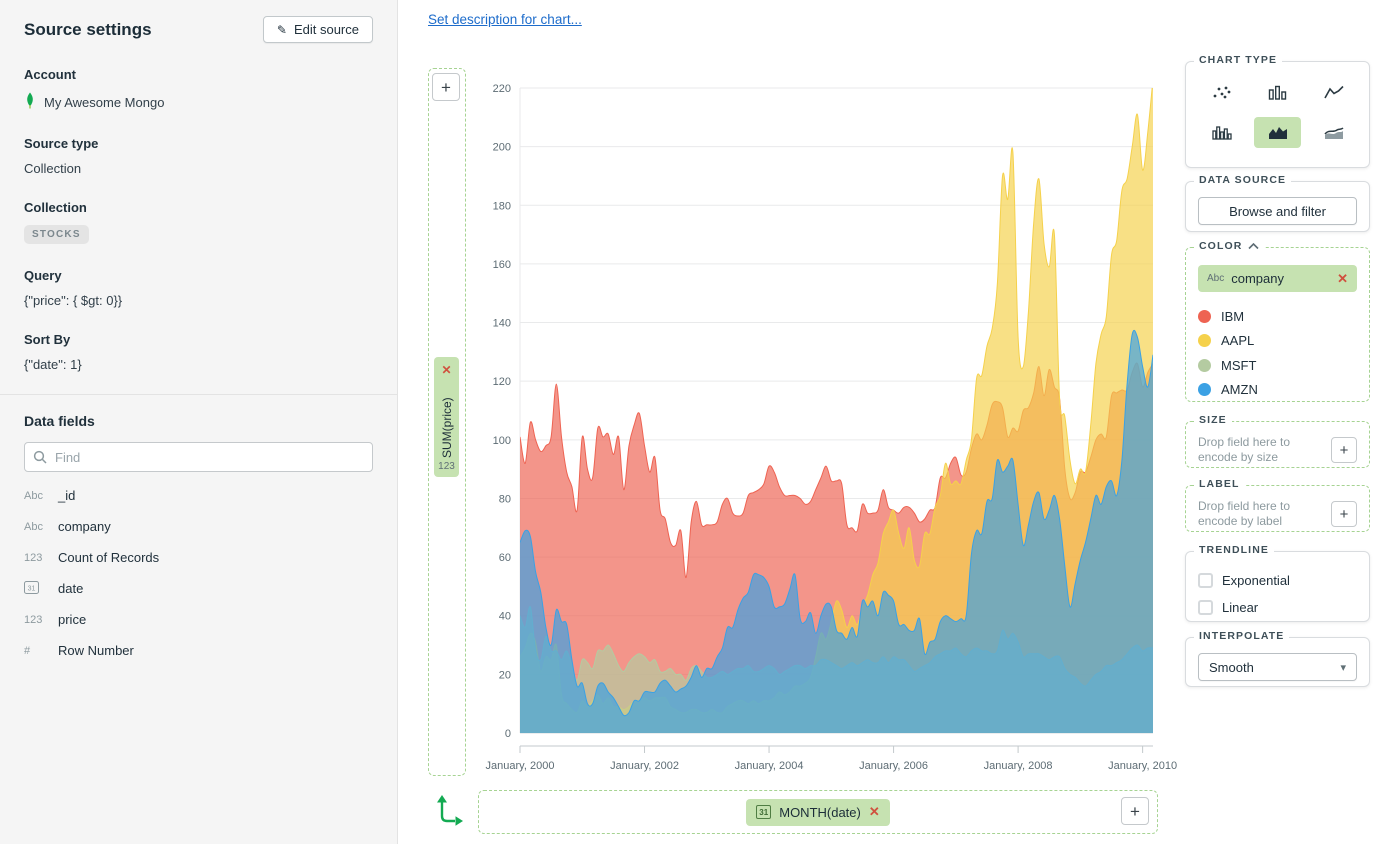 The image size is (1400, 844). I want to click on y-tick-label: 40, so click(505, 617).